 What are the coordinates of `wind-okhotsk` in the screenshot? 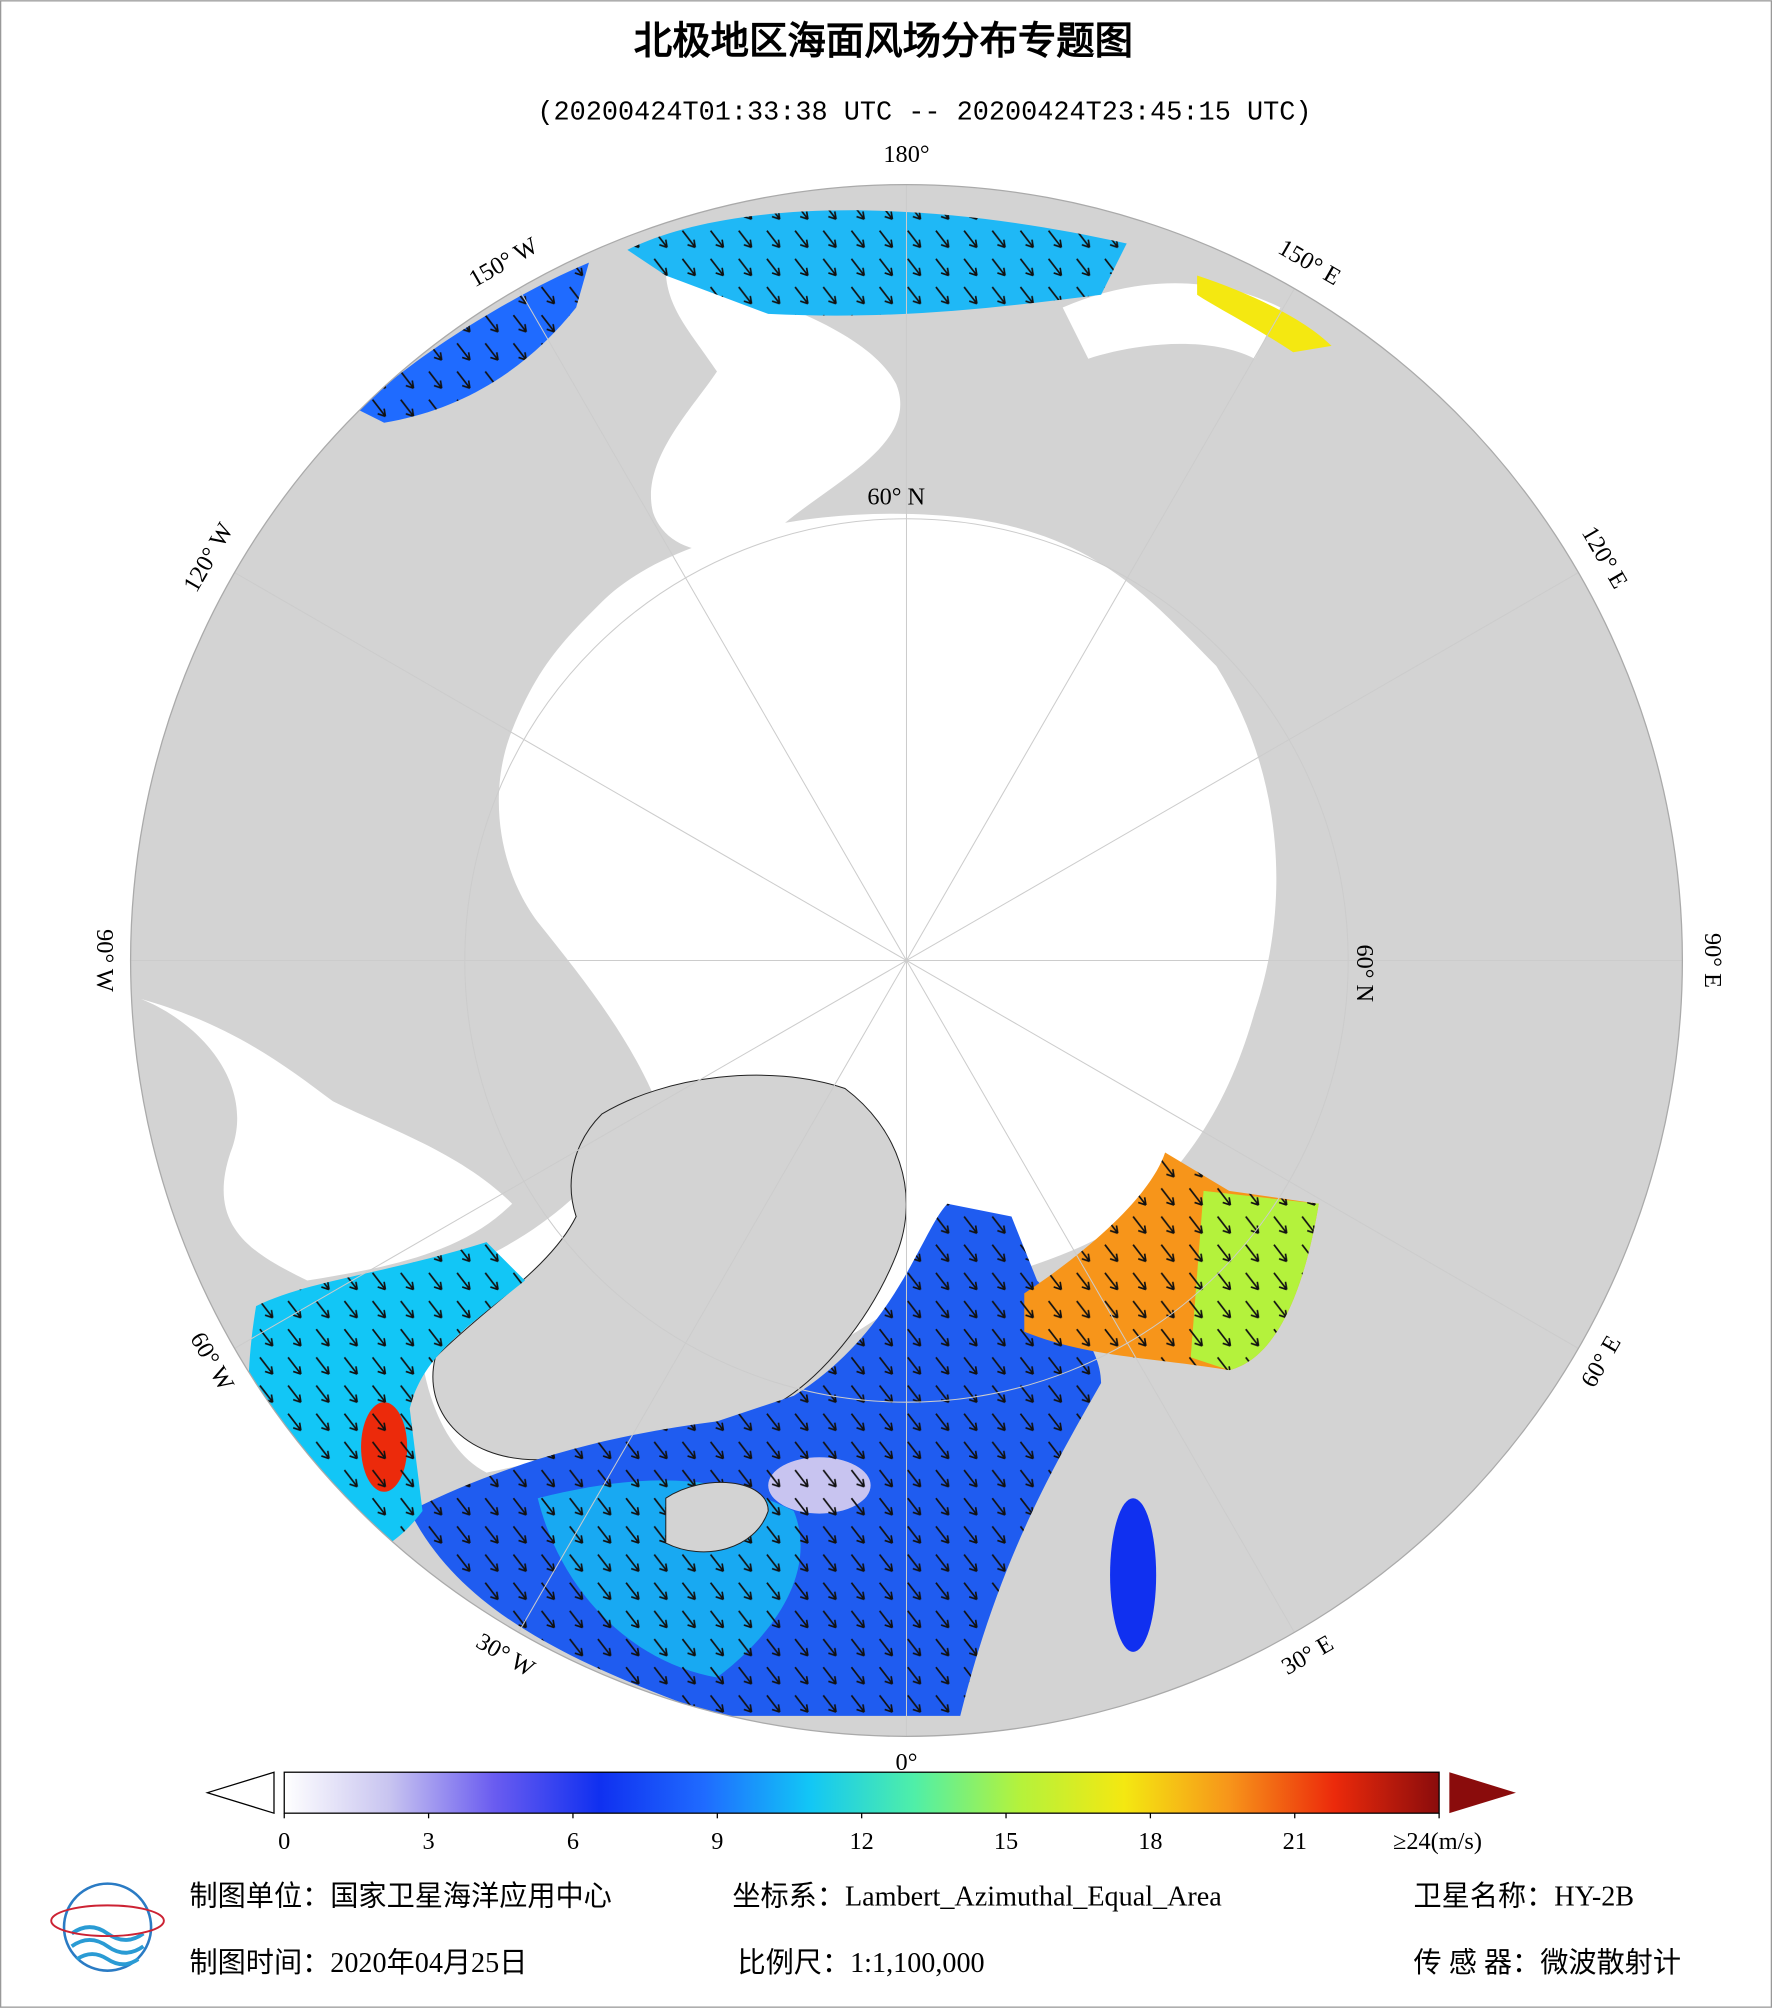 It's located at (1264, 314).